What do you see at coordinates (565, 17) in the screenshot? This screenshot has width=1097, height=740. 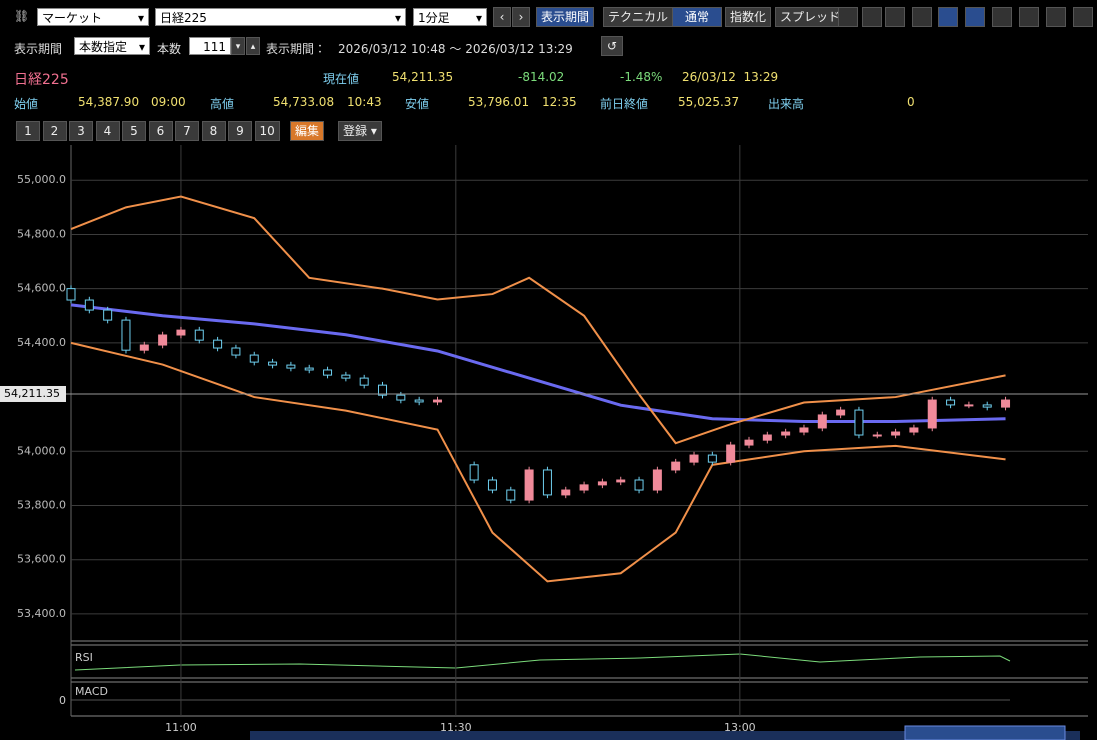 I see `period-button: 表示期間` at bounding box center [565, 17].